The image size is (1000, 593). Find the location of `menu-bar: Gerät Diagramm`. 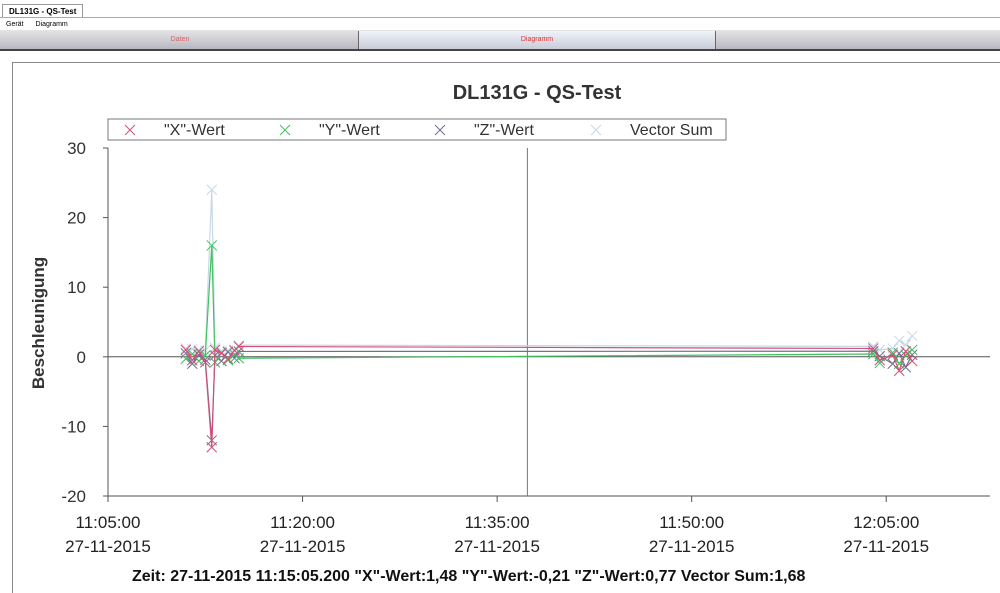

menu-bar: Gerät Diagramm is located at coordinates (36, 24).